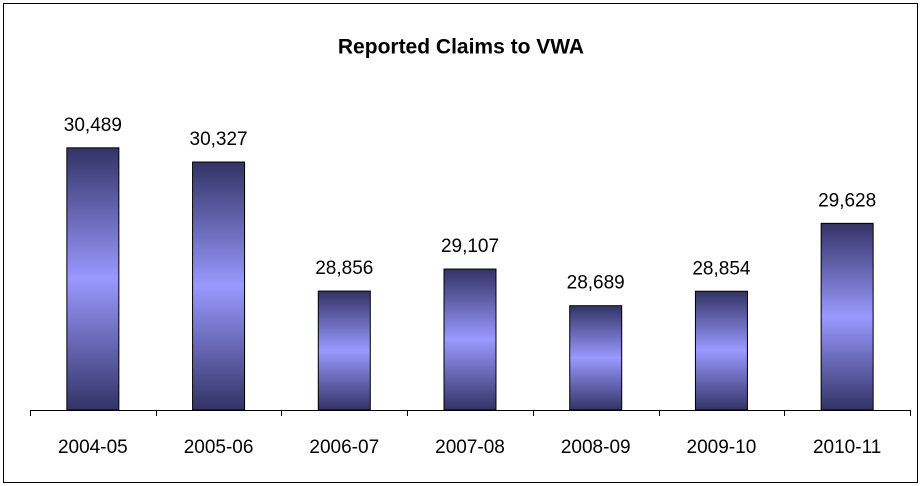 The image size is (922, 486). Describe the element at coordinates (93, 125) in the screenshot. I see `data-label: 30,489` at that location.